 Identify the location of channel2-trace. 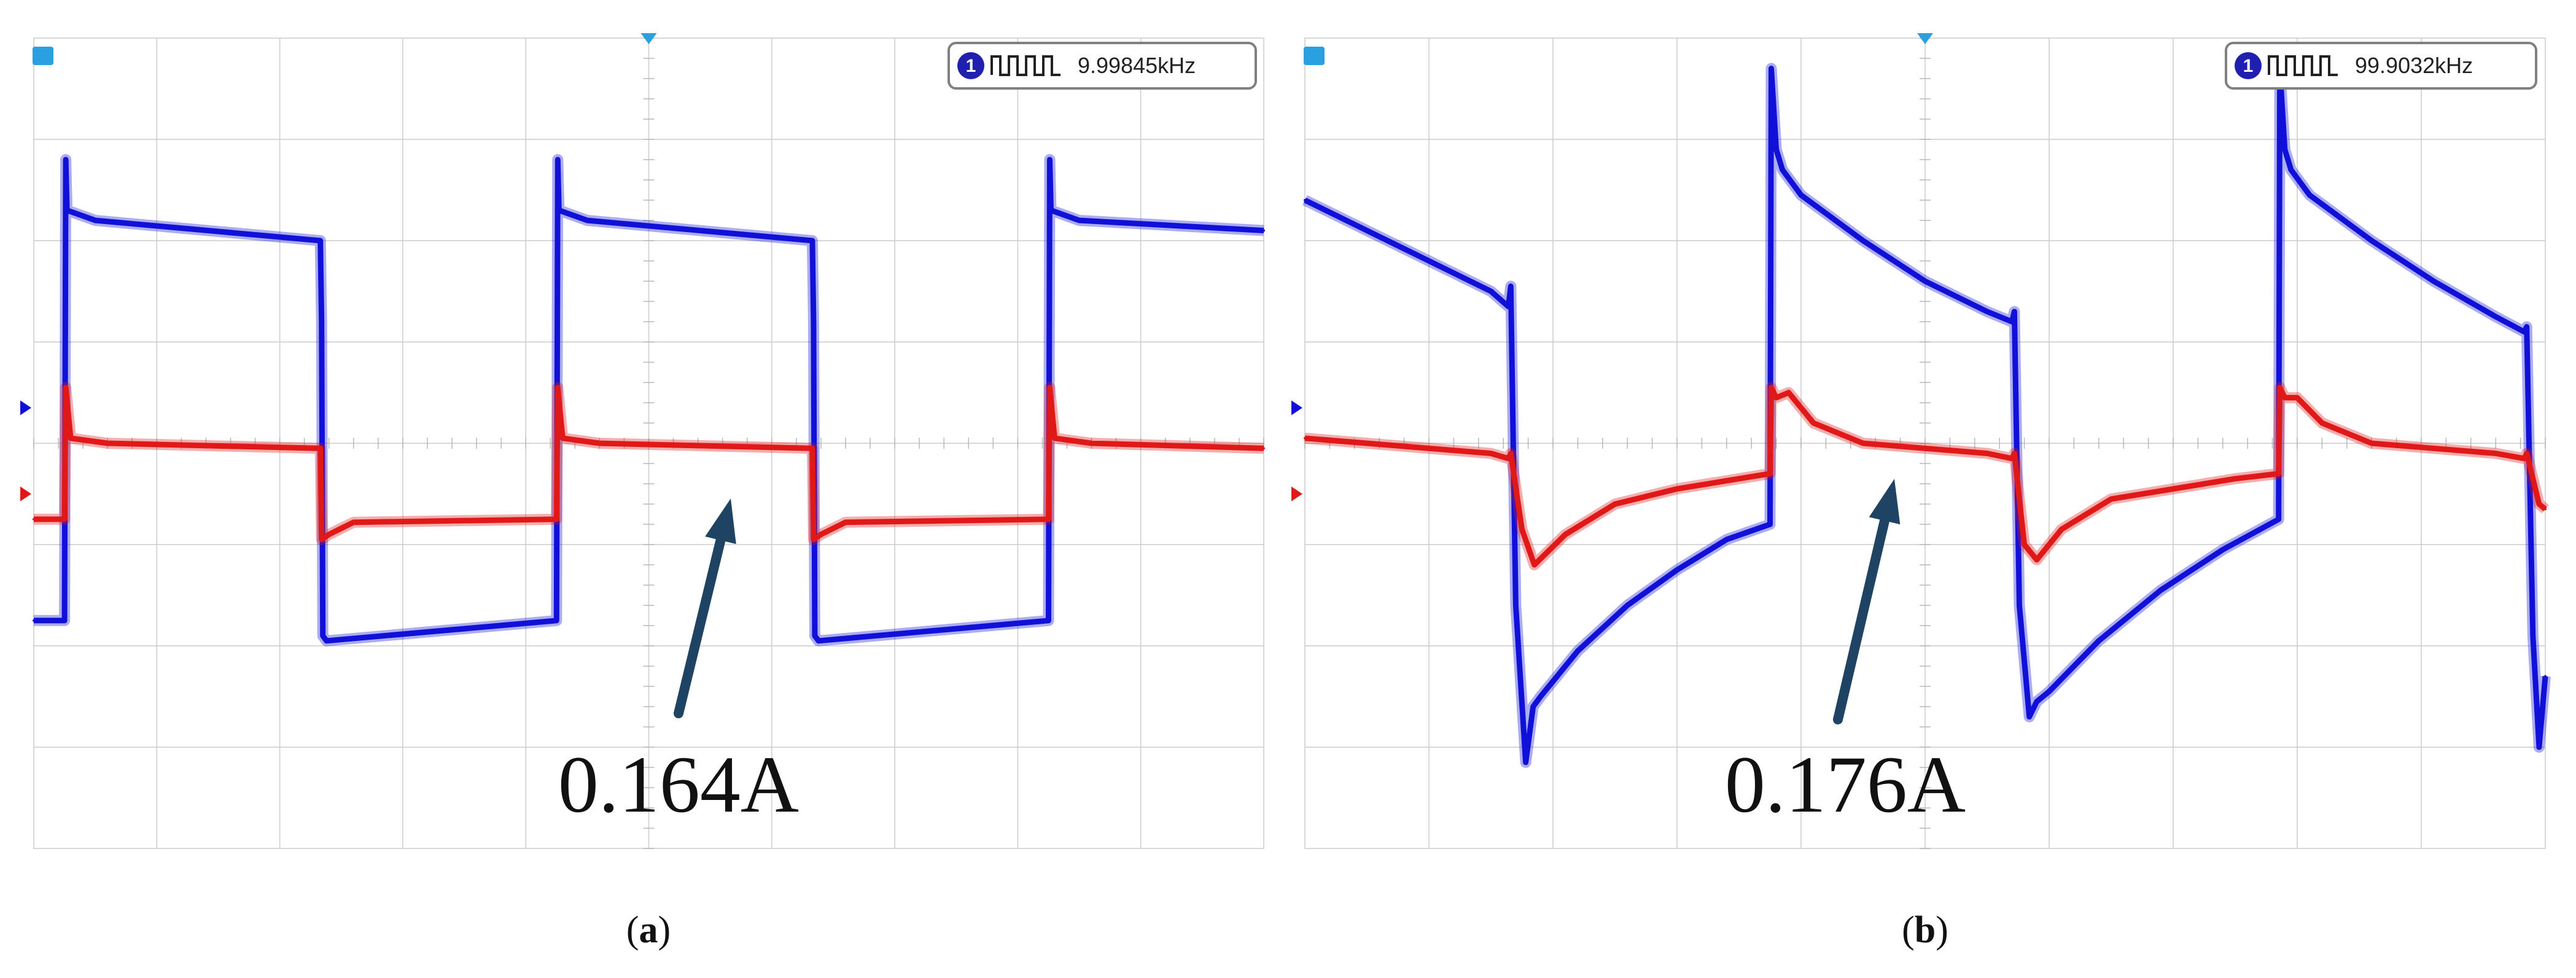
(1926, 476).